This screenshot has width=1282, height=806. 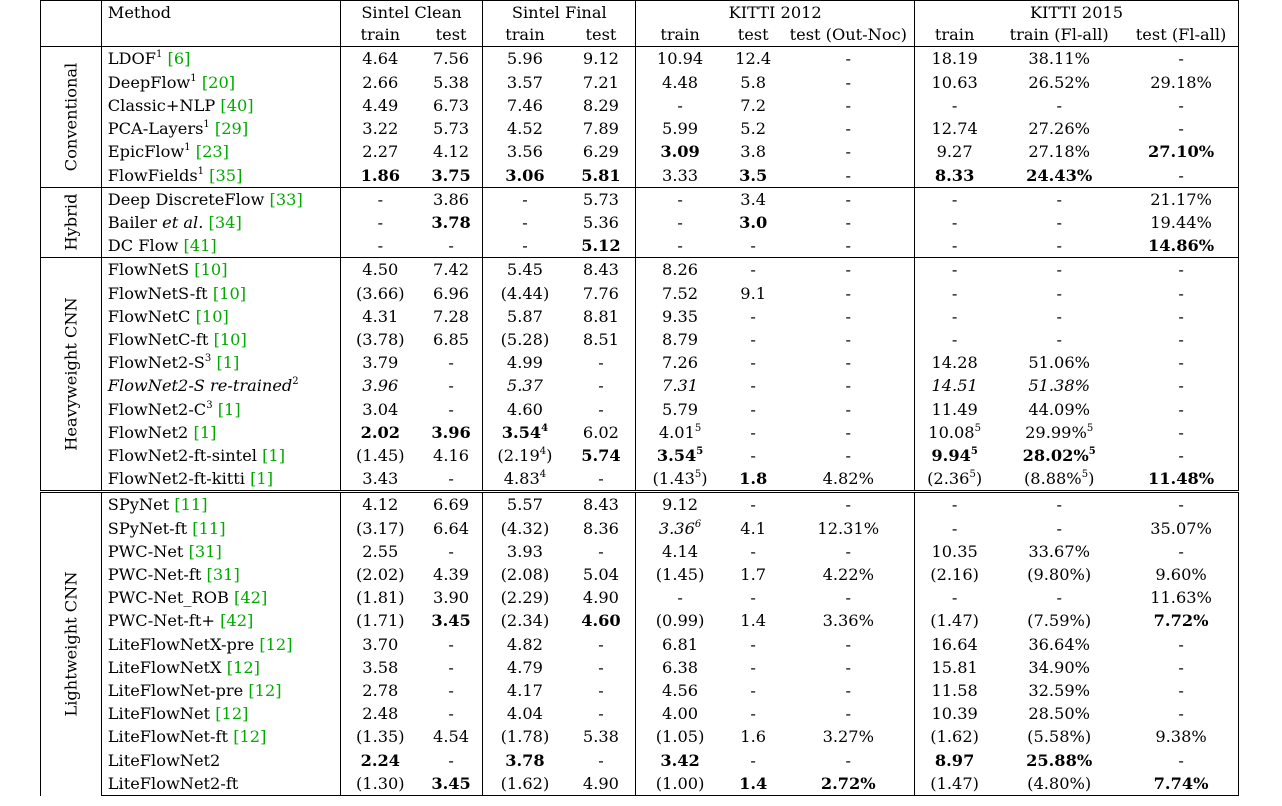 I want to click on value-text: 1.86, so click(x=380, y=175).